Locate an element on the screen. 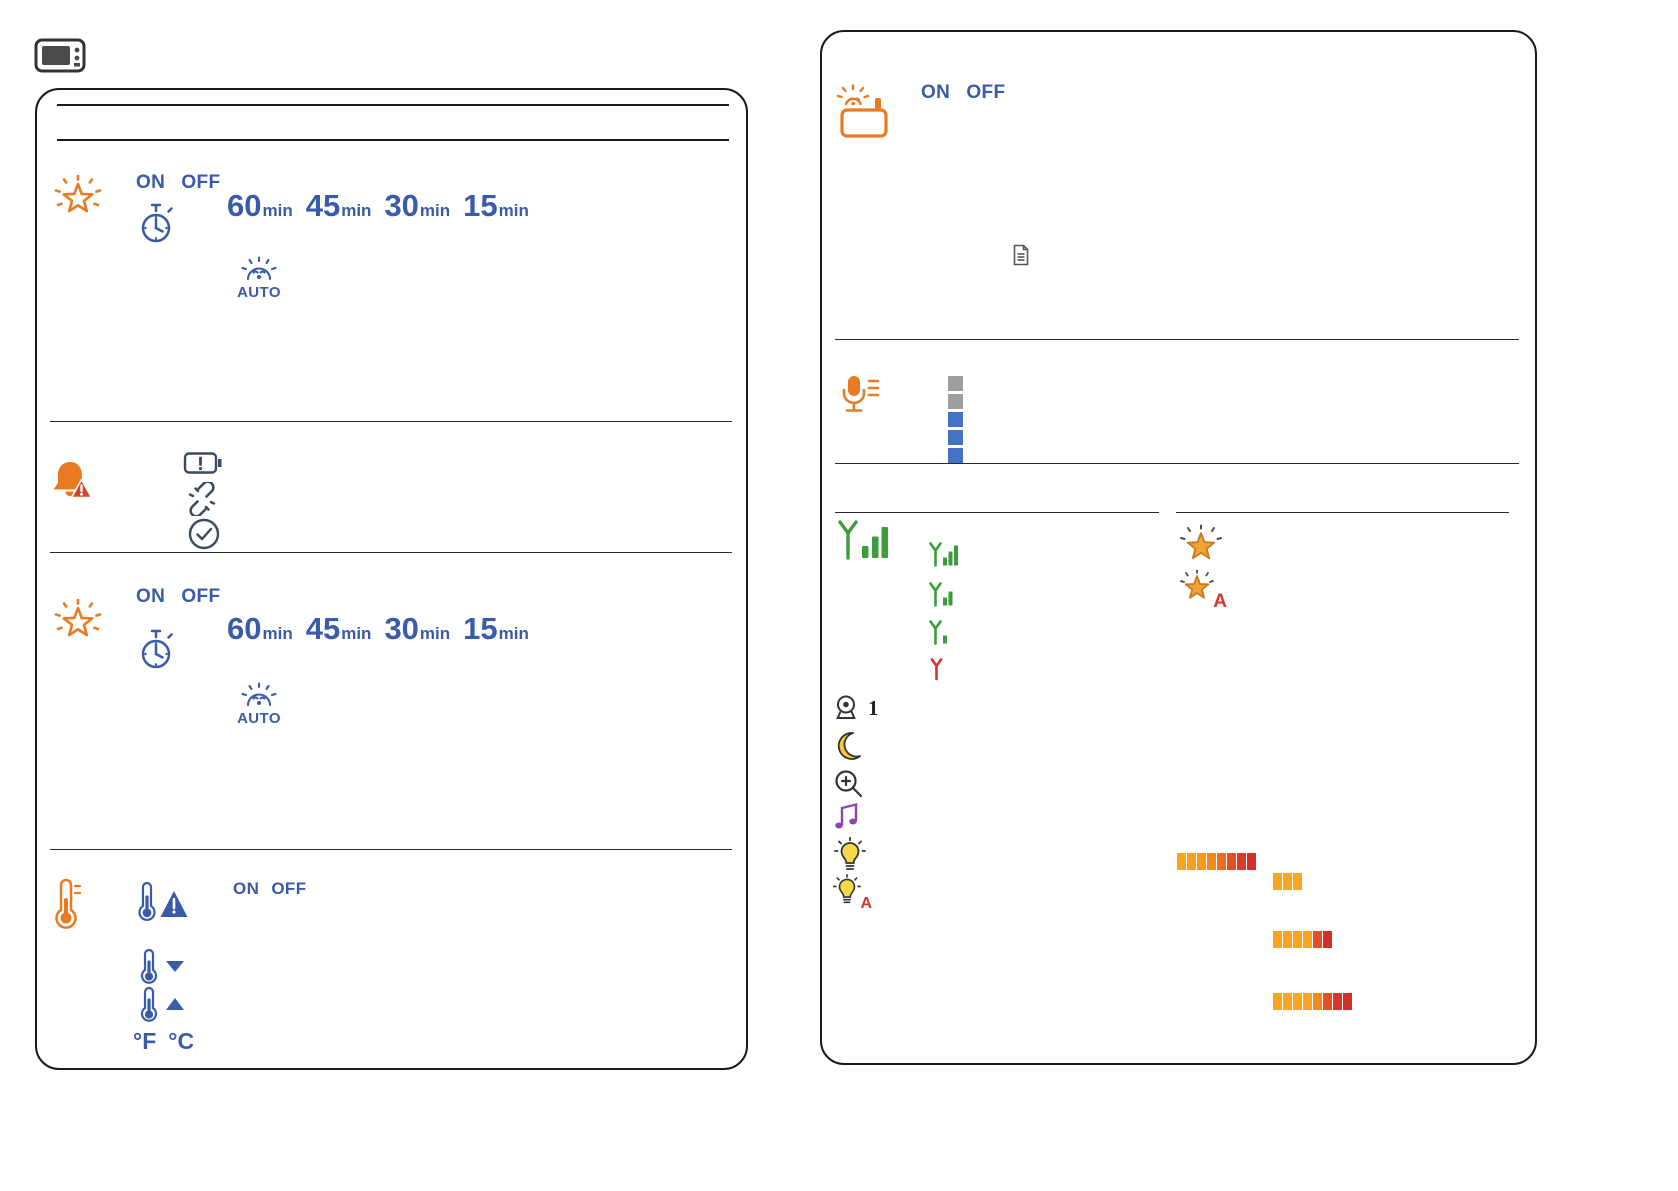  brightness-scale-bar is located at coordinates (1216, 861).